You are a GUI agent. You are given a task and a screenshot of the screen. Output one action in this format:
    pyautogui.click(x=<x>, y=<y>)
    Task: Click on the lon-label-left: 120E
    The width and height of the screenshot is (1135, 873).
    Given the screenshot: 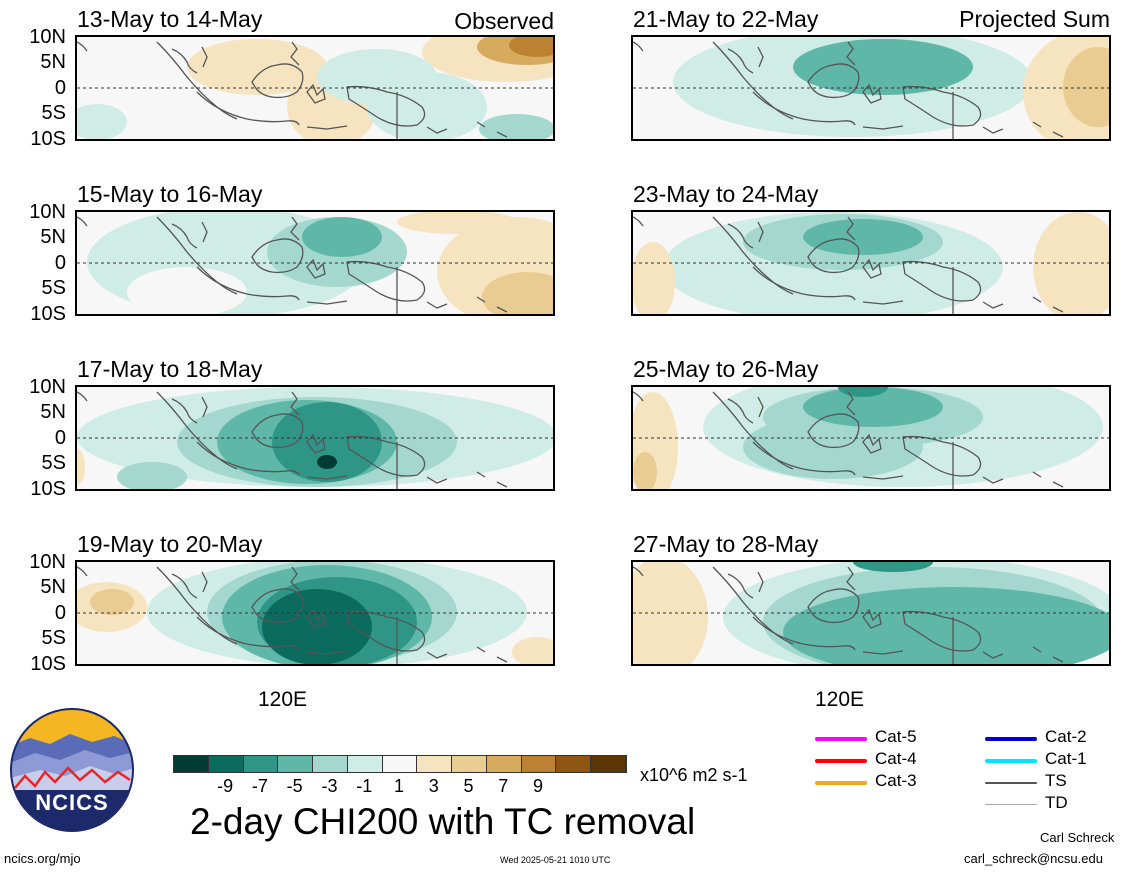 What is the action you would take?
    pyautogui.click(x=283, y=699)
    